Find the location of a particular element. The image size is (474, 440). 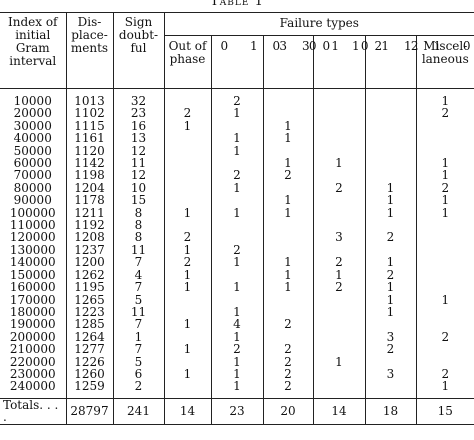

displacements-cell: 1262 is located at coordinates (89, 274).